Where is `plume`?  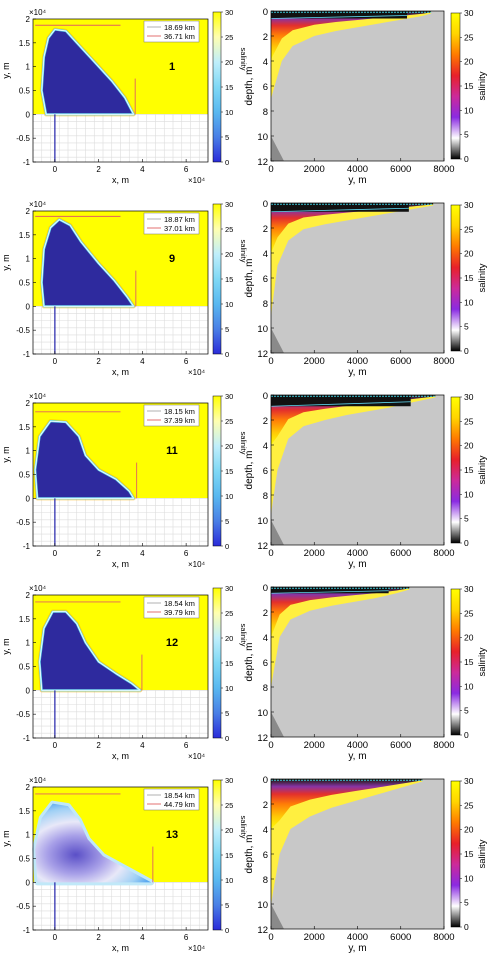 plume is located at coordinates (93, 843).